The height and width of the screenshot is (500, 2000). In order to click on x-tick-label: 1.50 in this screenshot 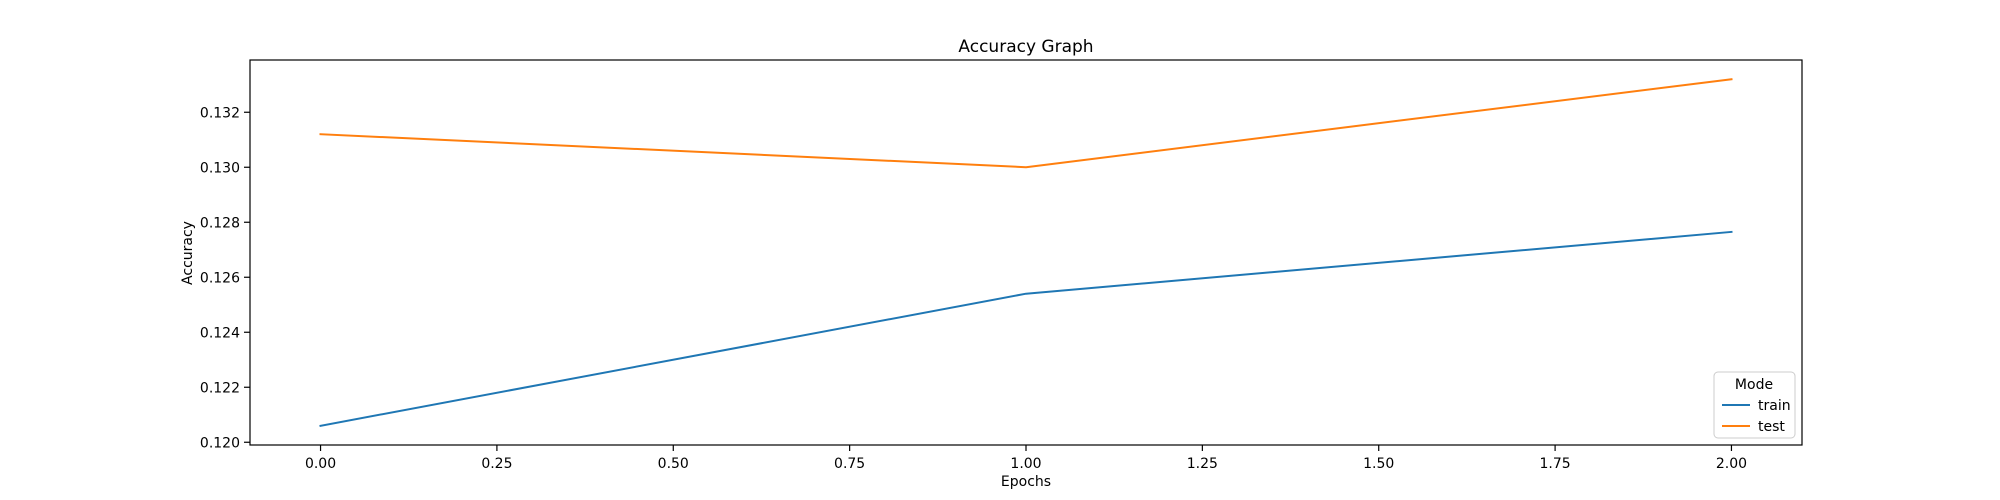, I will do `click(1378, 464)`.